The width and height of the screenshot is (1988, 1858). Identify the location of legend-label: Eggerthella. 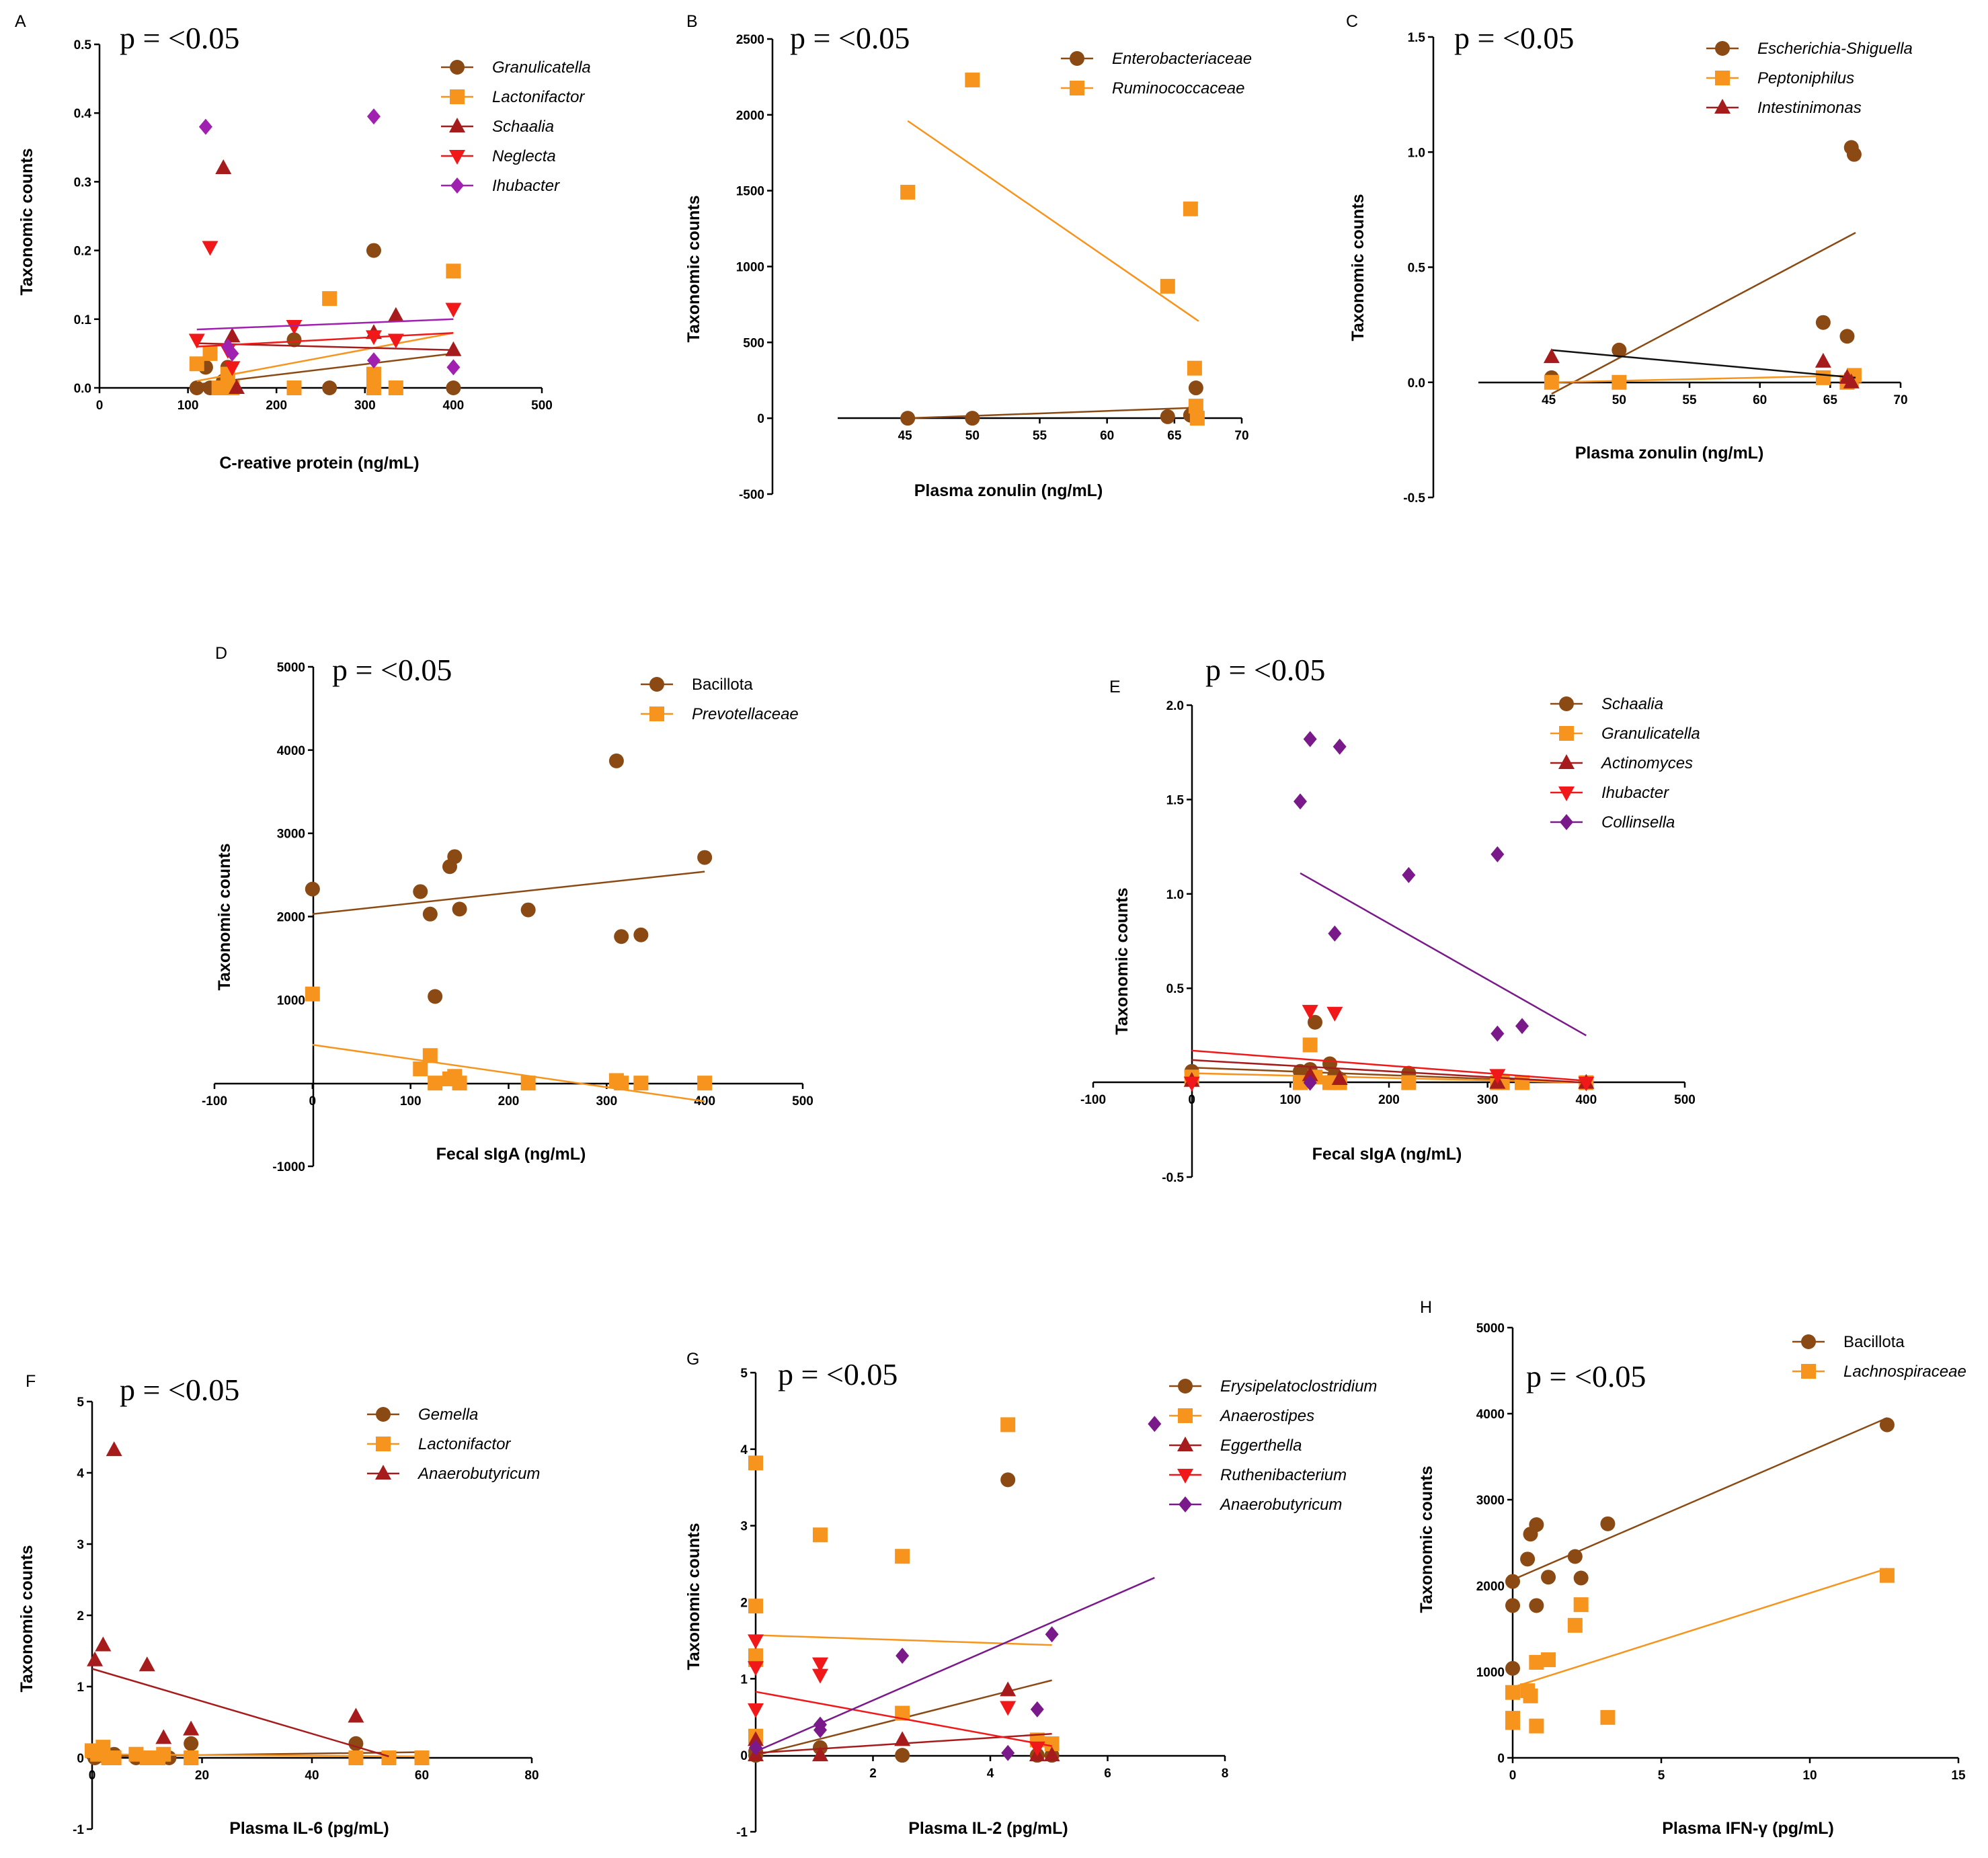
(1261, 1446).